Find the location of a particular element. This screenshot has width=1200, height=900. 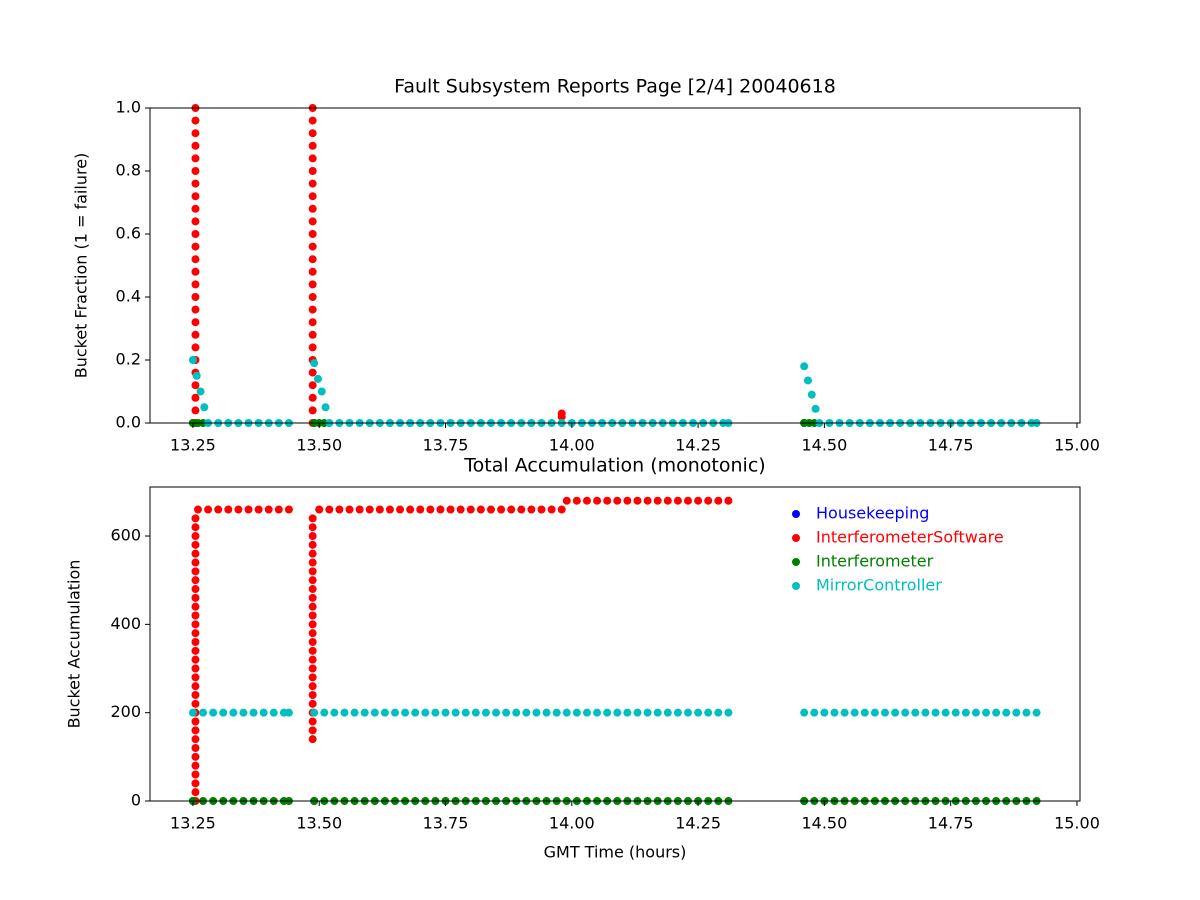

x-tick-label: 13.25 is located at coordinates (193, 823).